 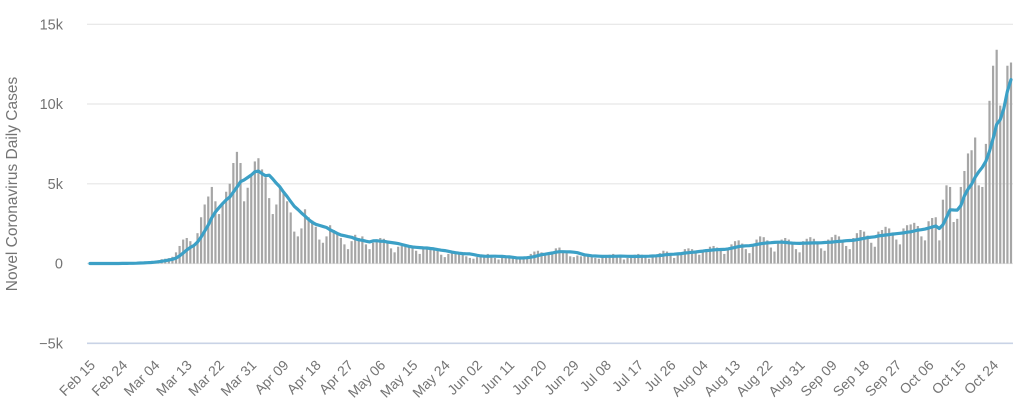 What do you see at coordinates (464, 377) in the screenshot?
I see `x-tick-label: Jun 02` at bounding box center [464, 377].